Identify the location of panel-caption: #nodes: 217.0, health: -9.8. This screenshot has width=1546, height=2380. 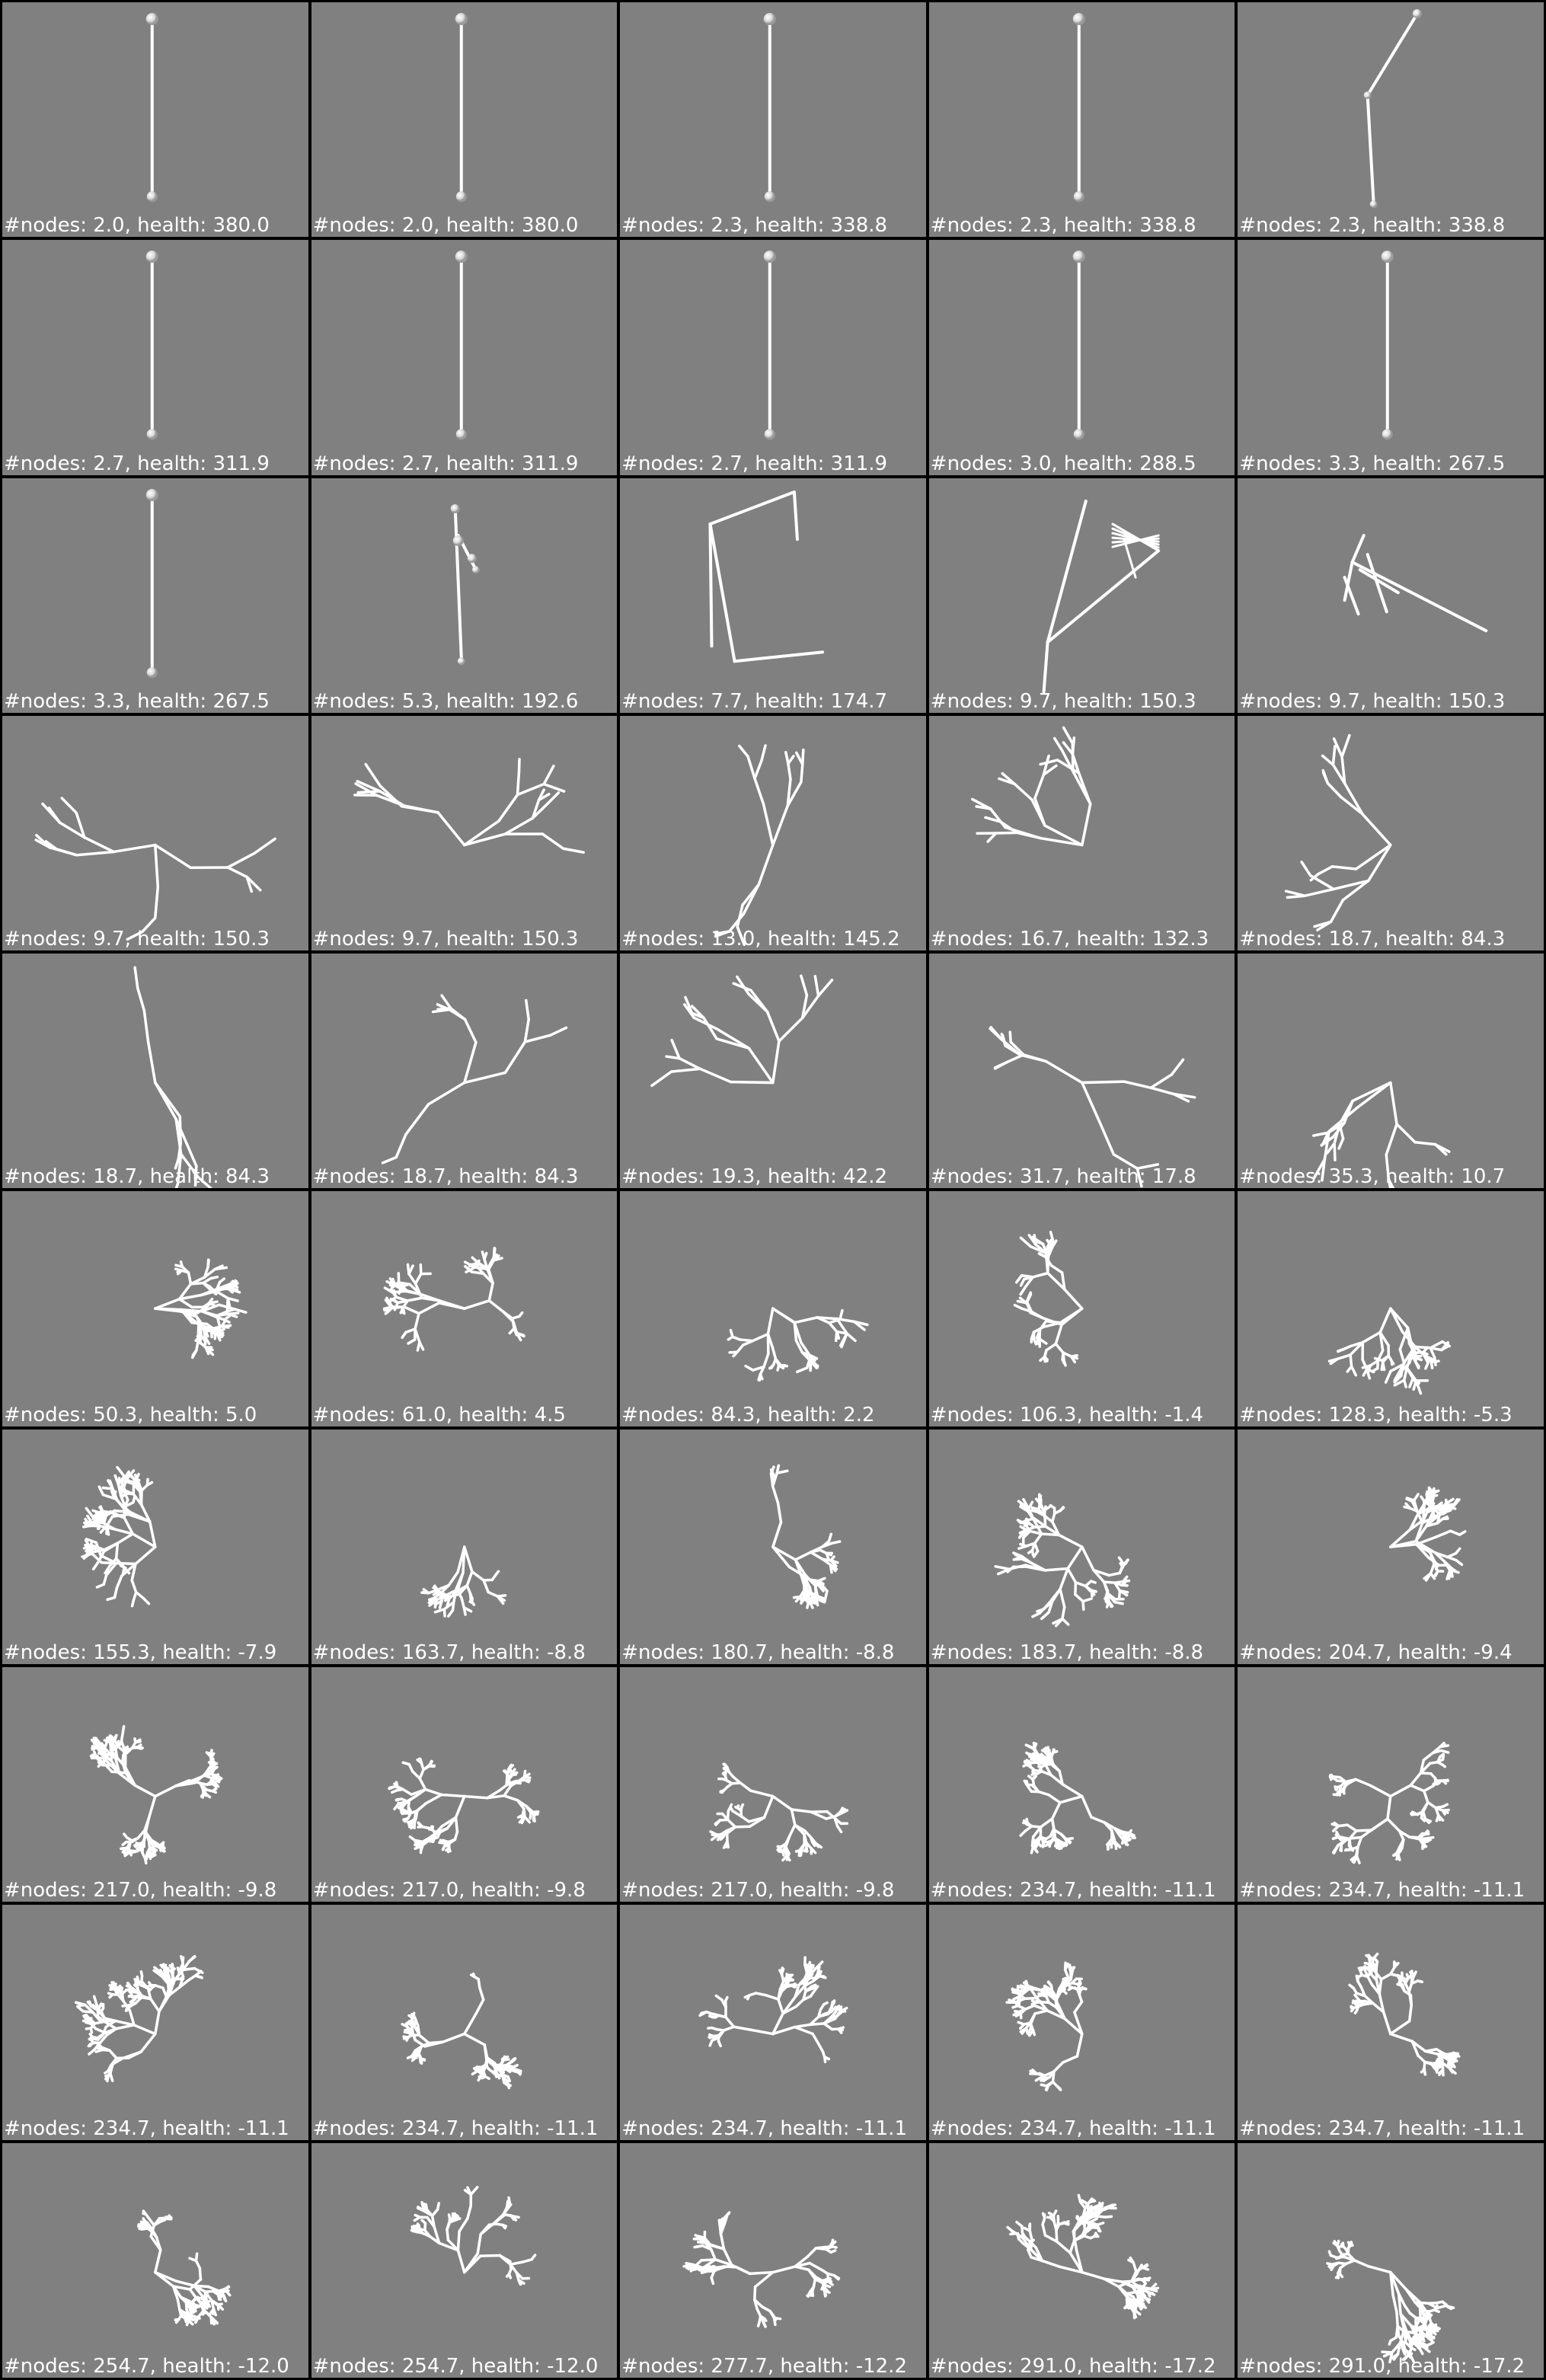
(140, 1891).